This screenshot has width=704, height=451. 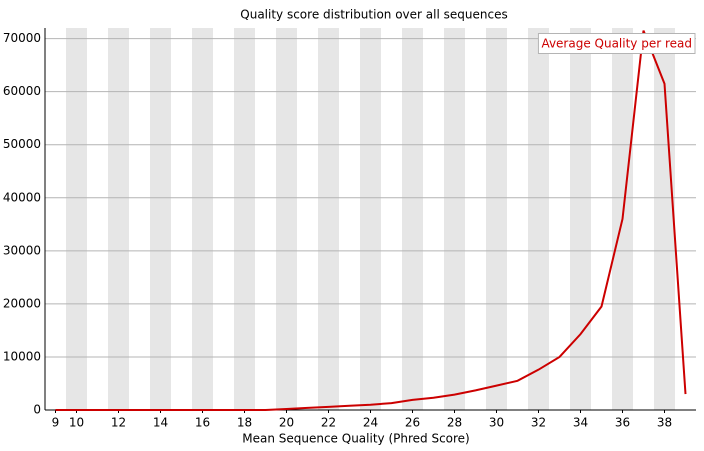 I want to click on x-tick-label: 18, so click(x=244, y=423).